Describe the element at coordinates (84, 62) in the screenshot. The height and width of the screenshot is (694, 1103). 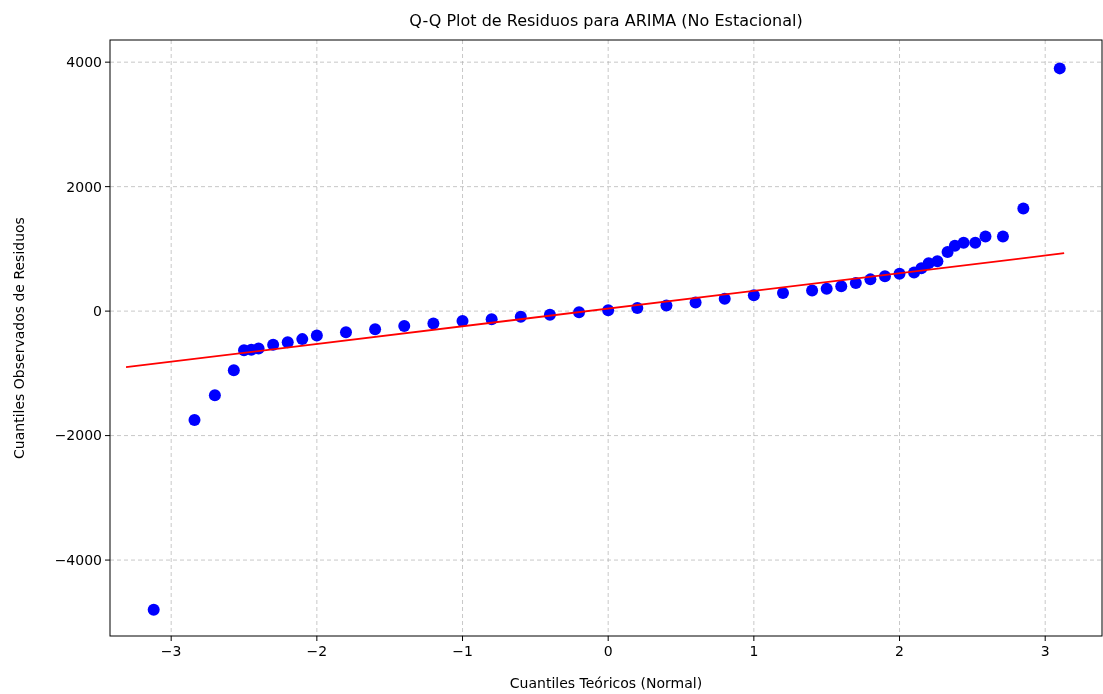
I see `y-tick-label: 4000` at that location.